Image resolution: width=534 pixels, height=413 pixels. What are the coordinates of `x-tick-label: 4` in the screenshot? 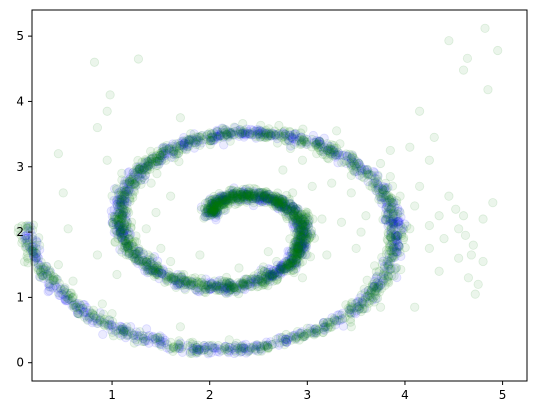 It's located at (405, 395).